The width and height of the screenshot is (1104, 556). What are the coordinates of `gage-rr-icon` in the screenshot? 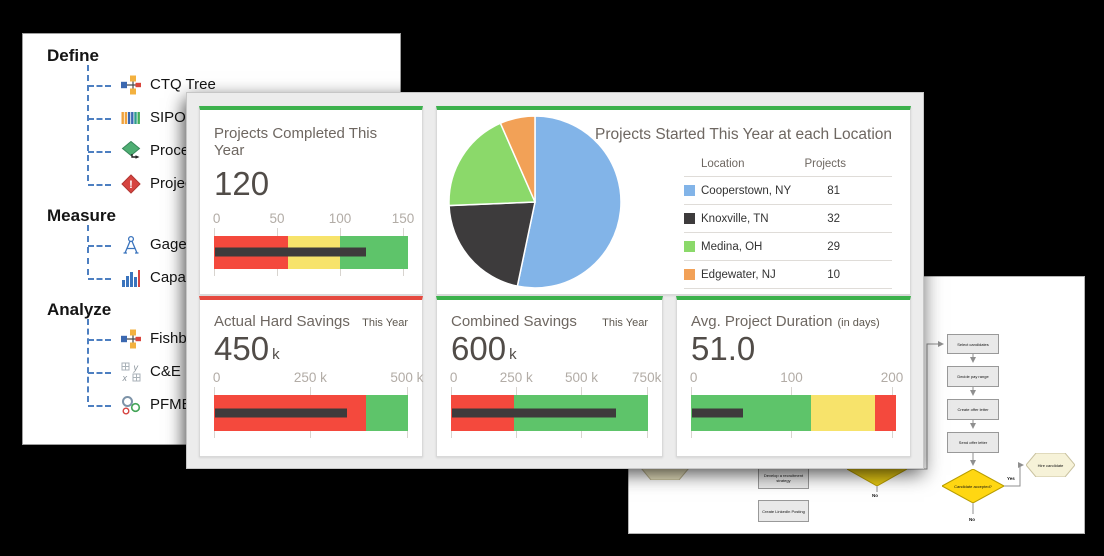 It's located at (131, 245).